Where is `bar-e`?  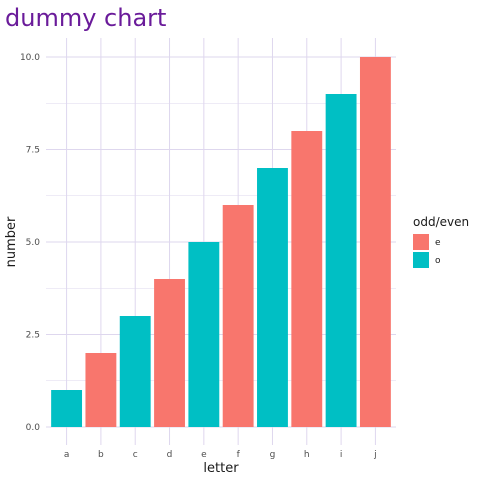
bar-e is located at coordinates (204, 334).